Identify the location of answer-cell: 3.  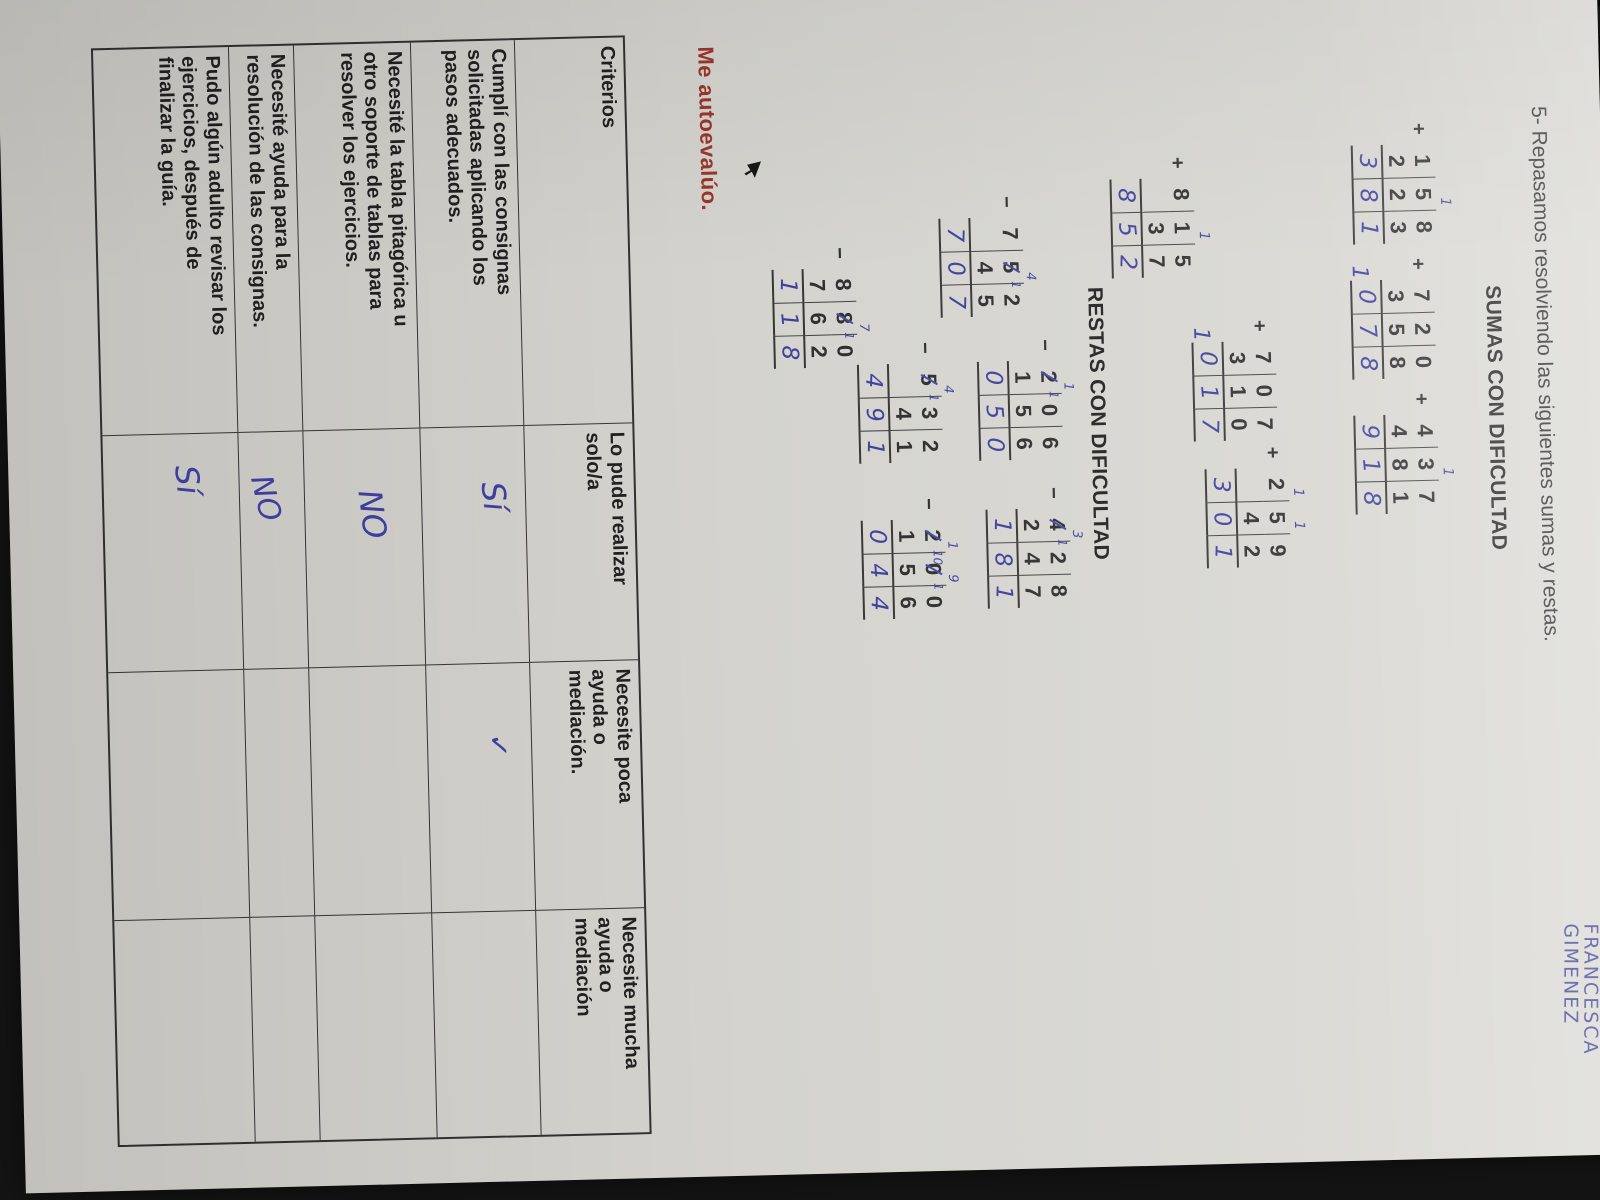
(1367, 161).